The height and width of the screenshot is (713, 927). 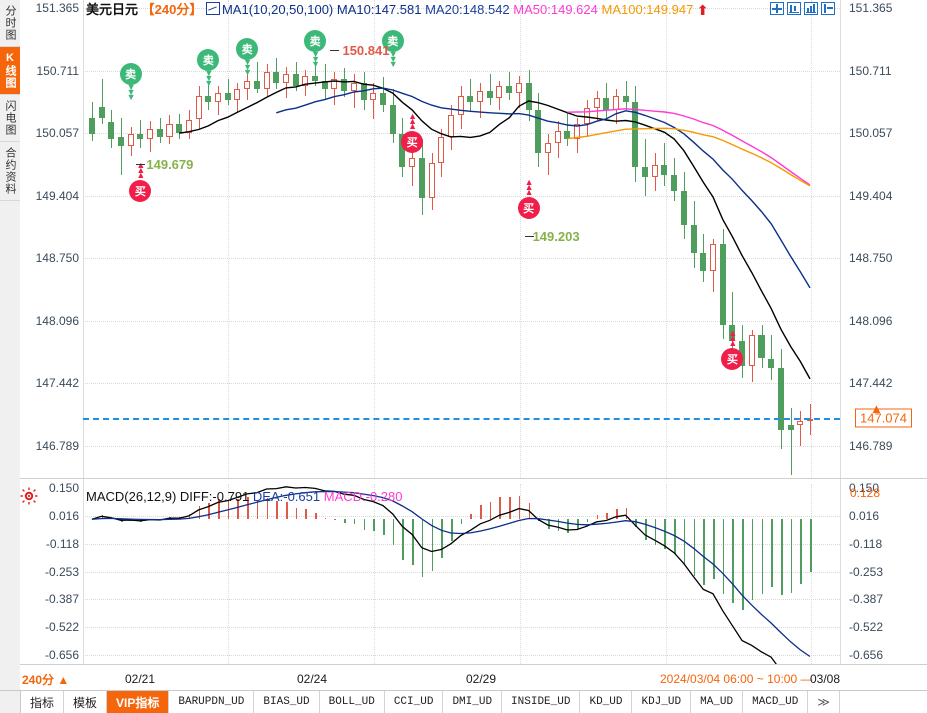 I want to click on toolbar-item-vip: VIP指标, so click(x=138, y=702).